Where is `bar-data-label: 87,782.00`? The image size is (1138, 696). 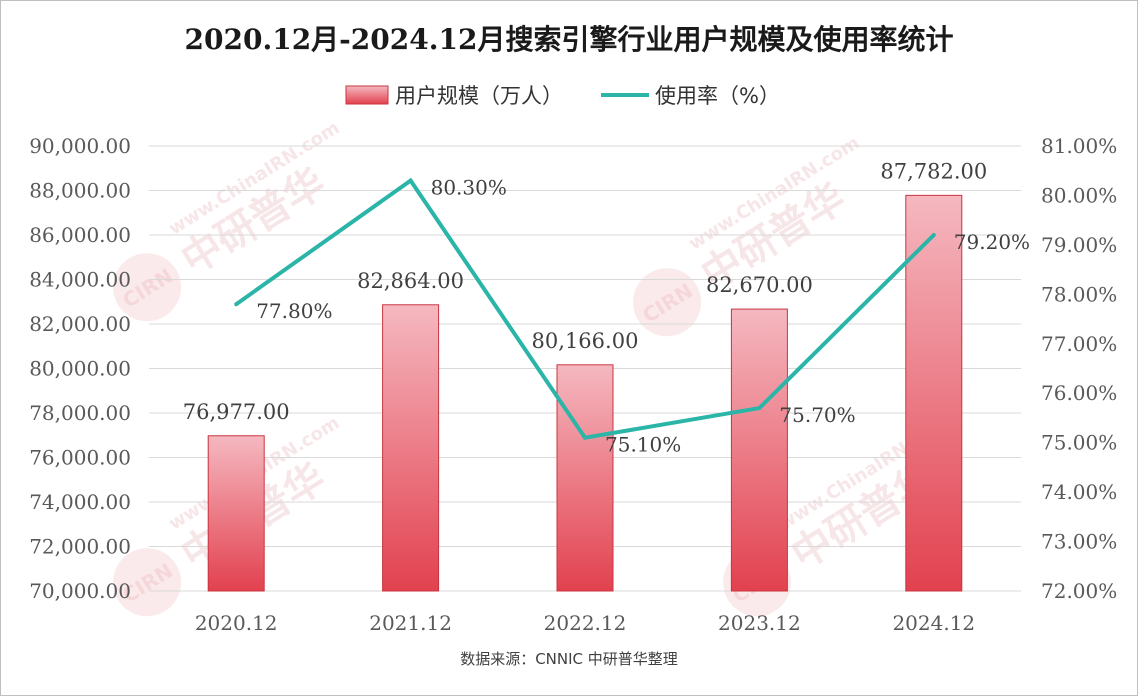
bar-data-label: 87,782.00 is located at coordinates (933, 171).